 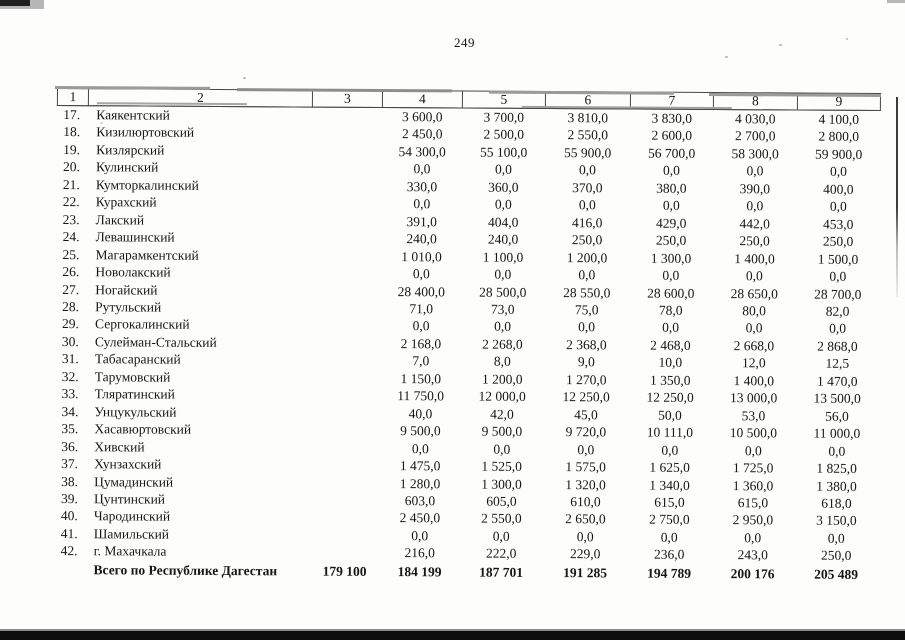 I want to click on value-cell: 75,0, so click(x=586, y=310).